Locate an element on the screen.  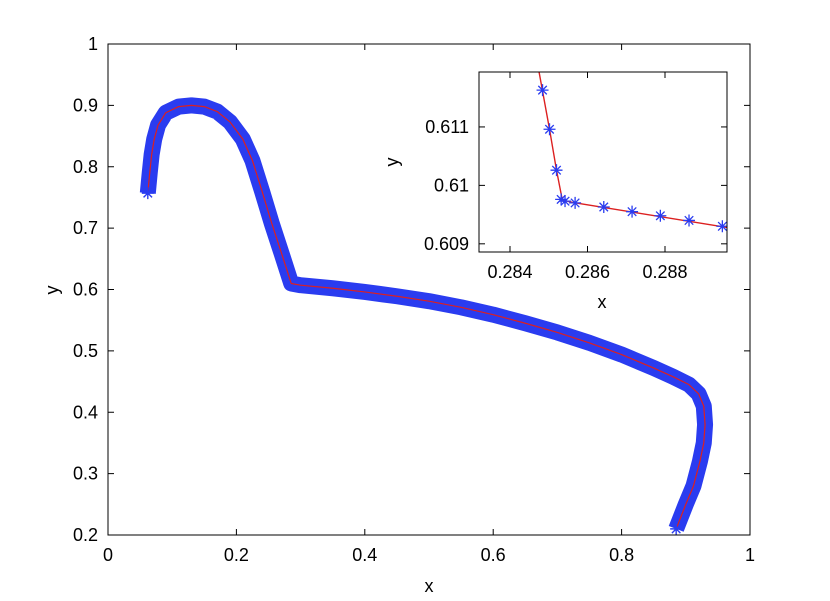
main-y-tick-label: 0.2 is located at coordinates (85, 535).